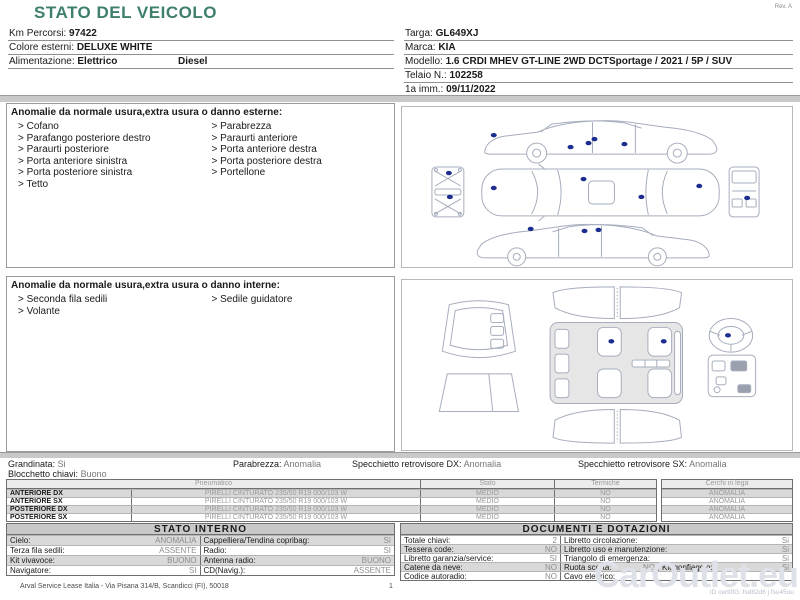 The height and width of the screenshot is (600, 800). I want to click on tyre-position: POSTERIORE DX, so click(69, 509).